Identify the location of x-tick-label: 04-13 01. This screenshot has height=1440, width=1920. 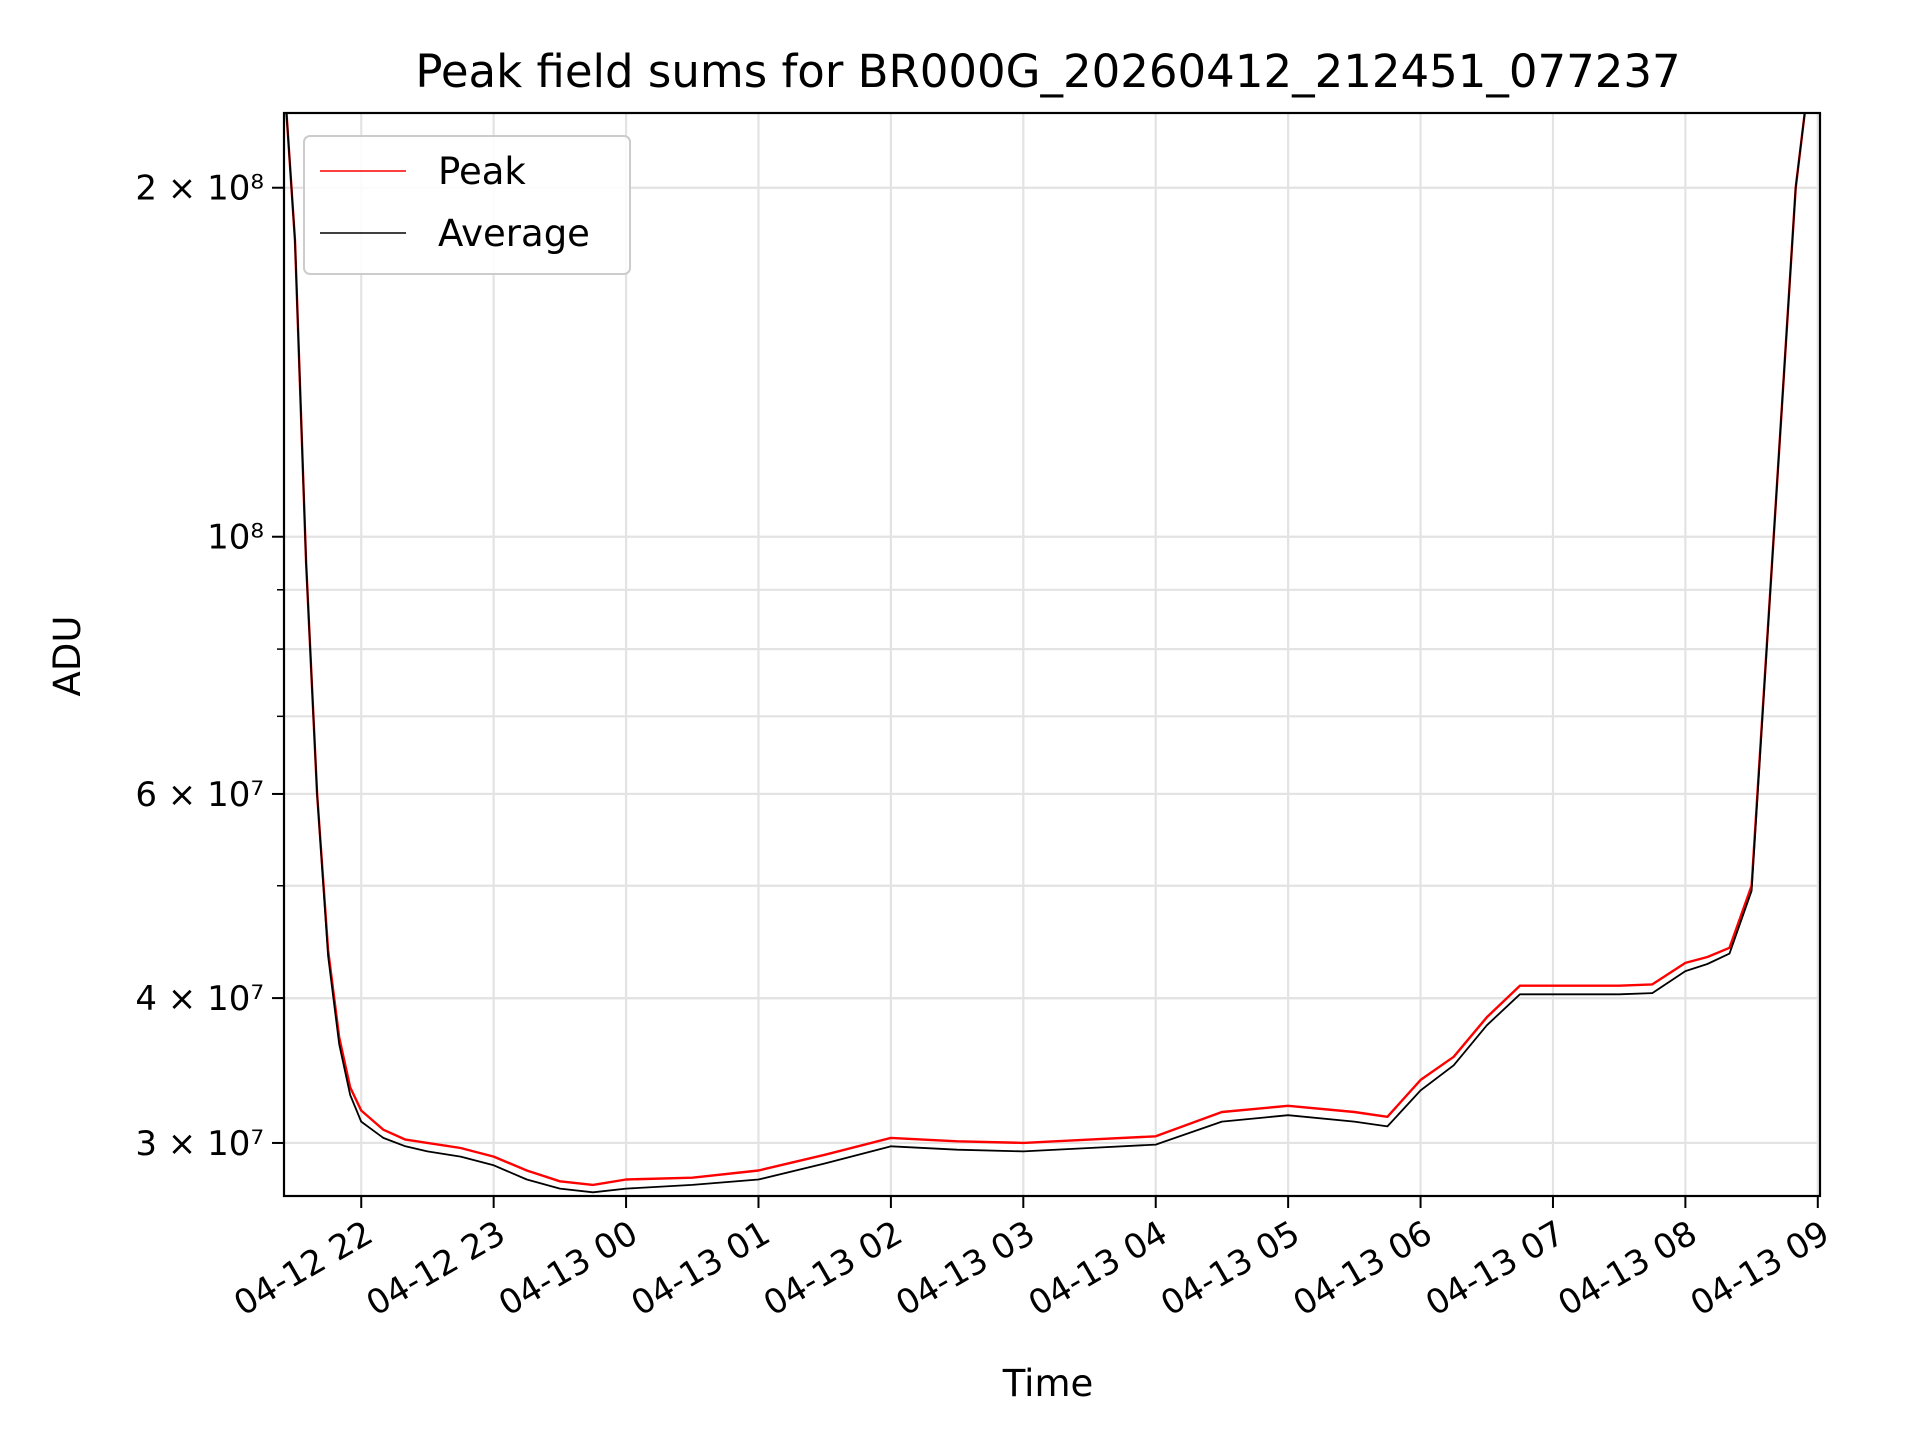
(701, 1268).